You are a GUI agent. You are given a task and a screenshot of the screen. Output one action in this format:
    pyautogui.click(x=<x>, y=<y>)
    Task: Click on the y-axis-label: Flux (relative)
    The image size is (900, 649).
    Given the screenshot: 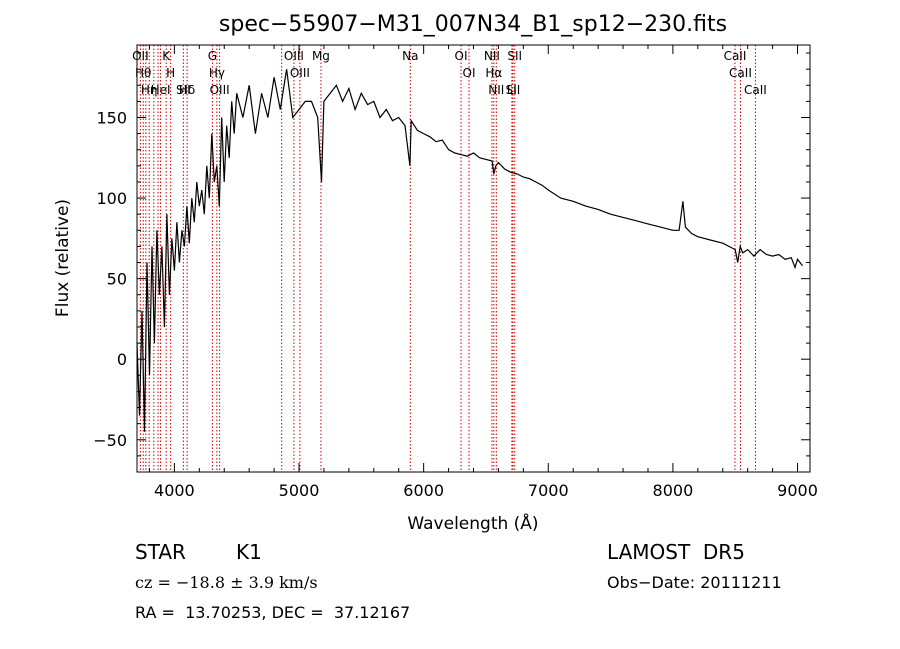 What is the action you would take?
    pyautogui.click(x=63, y=258)
    